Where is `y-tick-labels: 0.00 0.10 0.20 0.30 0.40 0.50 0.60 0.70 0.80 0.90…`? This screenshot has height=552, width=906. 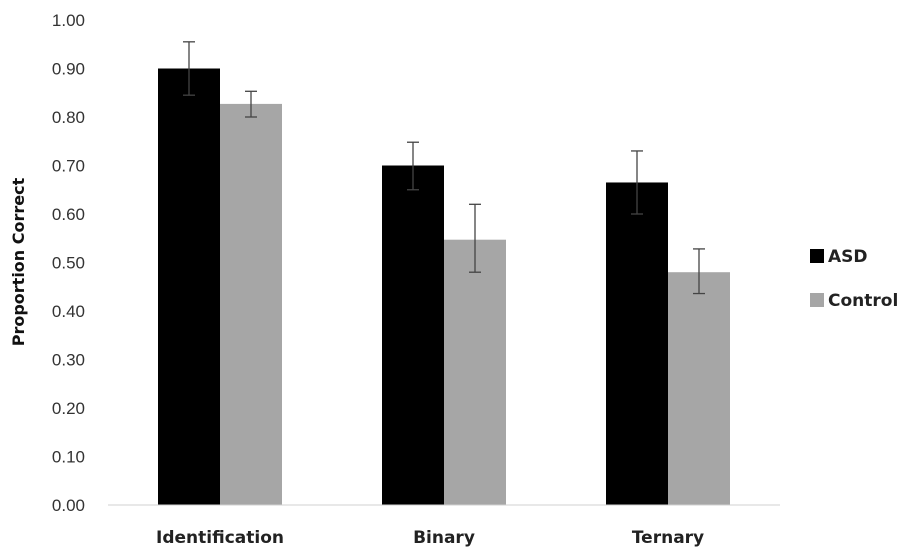 y-tick-labels: 0.00 0.10 0.20 0.30 0.40 0.50 0.60 0.70 0.80 0.90… is located at coordinates (68, 263).